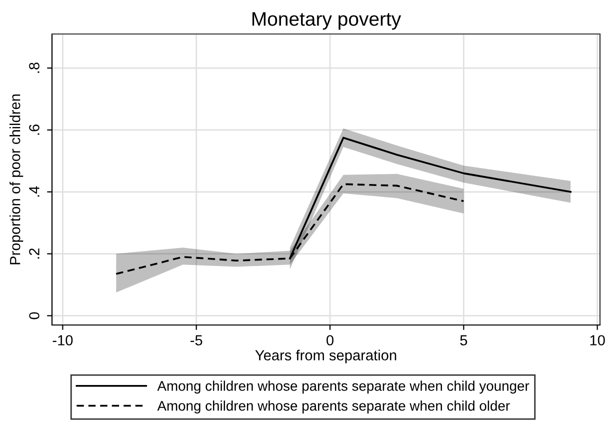 The width and height of the screenshot is (606, 426). What do you see at coordinates (34, 316) in the screenshot?
I see `y-tick-label: 0` at bounding box center [34, 316].